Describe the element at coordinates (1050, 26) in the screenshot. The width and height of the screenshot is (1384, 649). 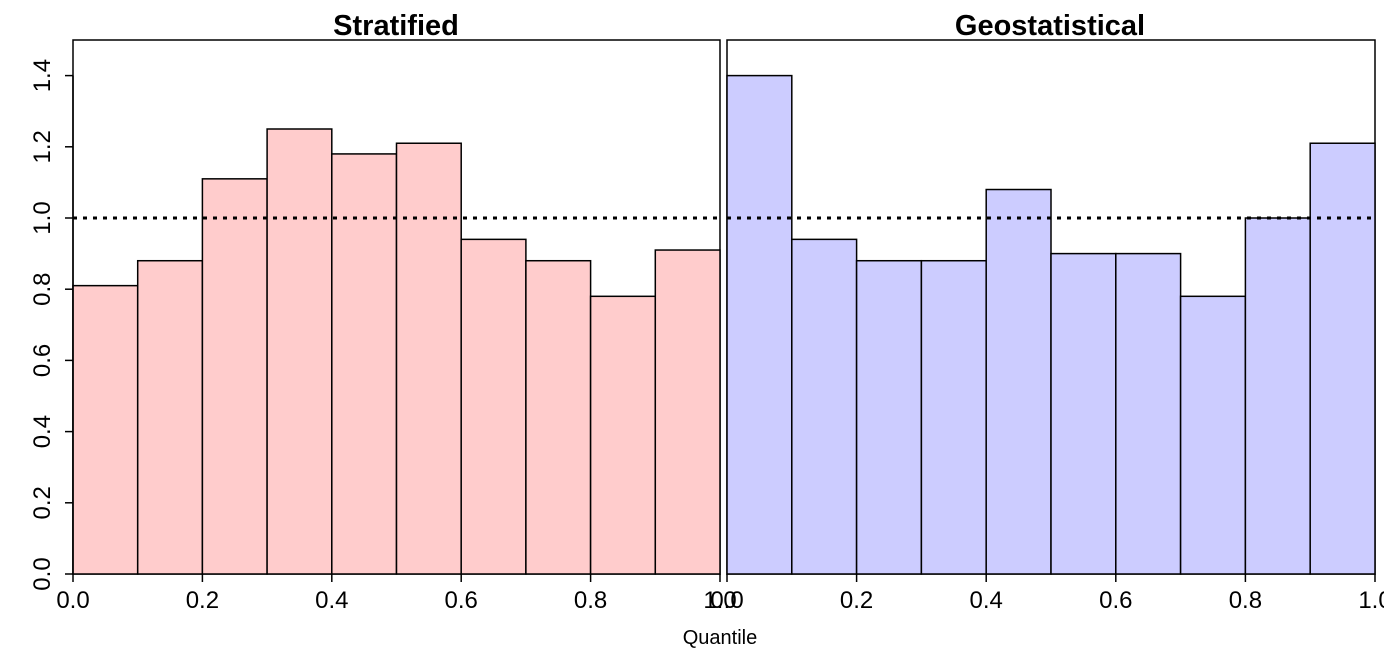
I see `panel-title-geostatistical: Geostatistical` at that location.